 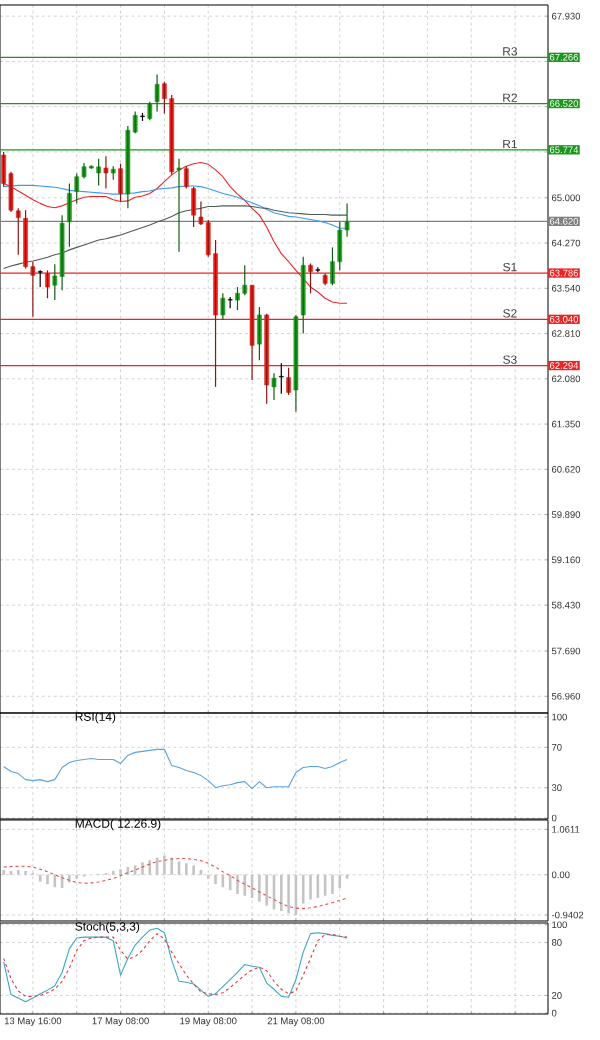 What do you see at coordinates (566, 829) in the screenshot?
I see `y-tick-label: 1.0611` at bounding box center [566, 829].